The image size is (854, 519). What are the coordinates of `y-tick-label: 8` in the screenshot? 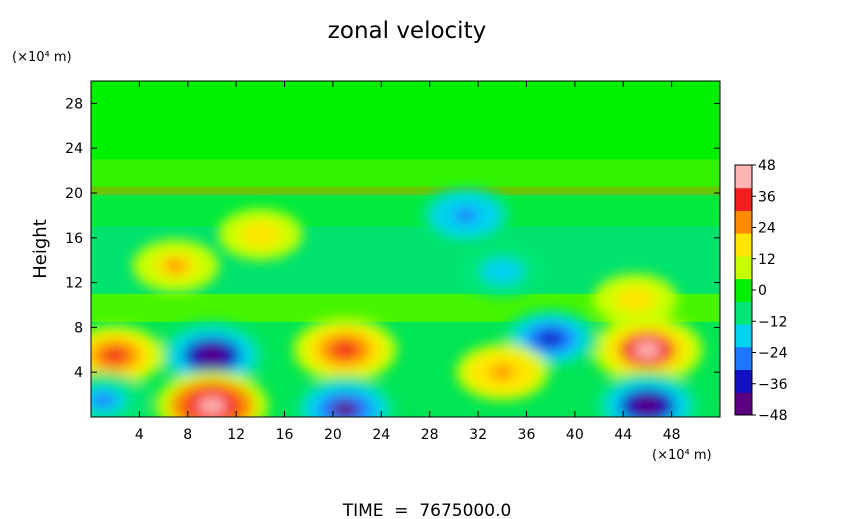 It's located at (78, 328).